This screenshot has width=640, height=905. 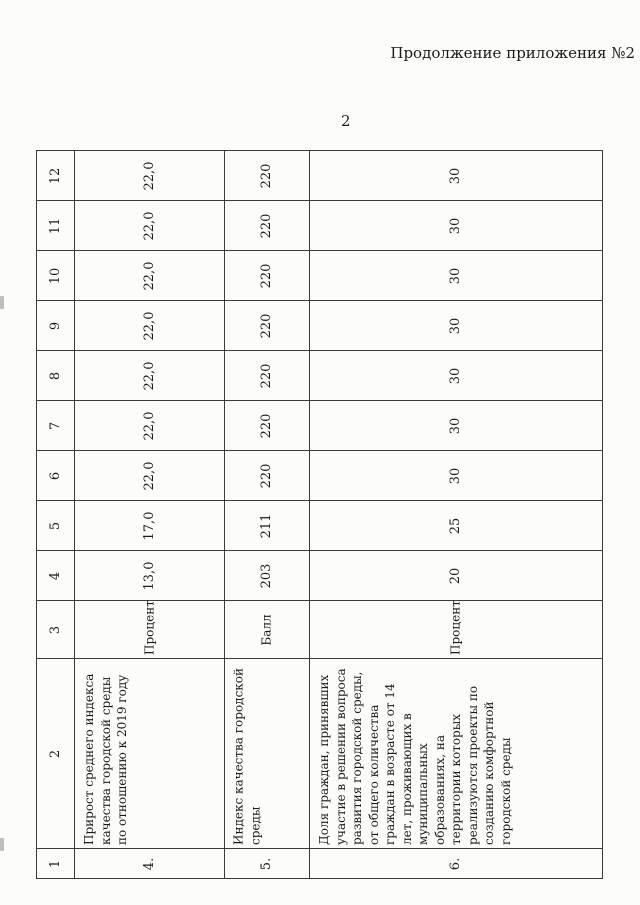 I want to click on header-cell-col-1-text: 1, so click(x=55, y=863).